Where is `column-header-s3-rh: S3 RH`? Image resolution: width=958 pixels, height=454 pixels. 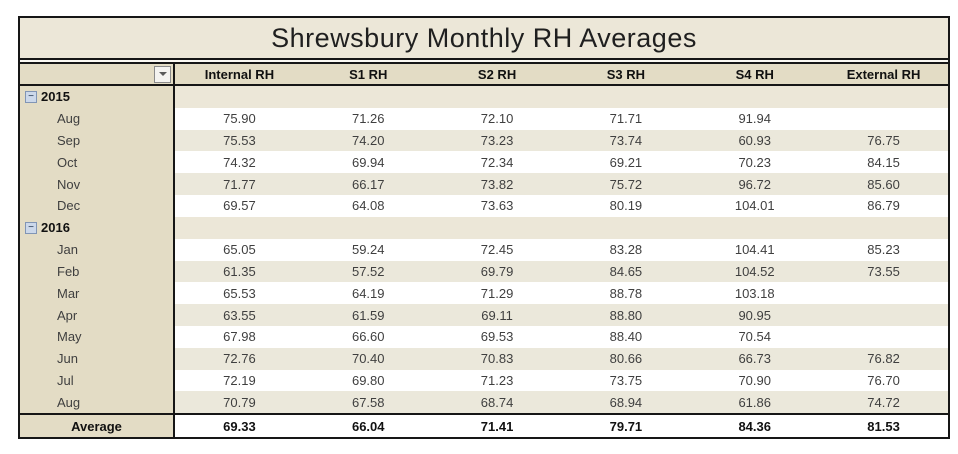 column-header-s3-rh: S3 RH is located at coordinates (626, 74).